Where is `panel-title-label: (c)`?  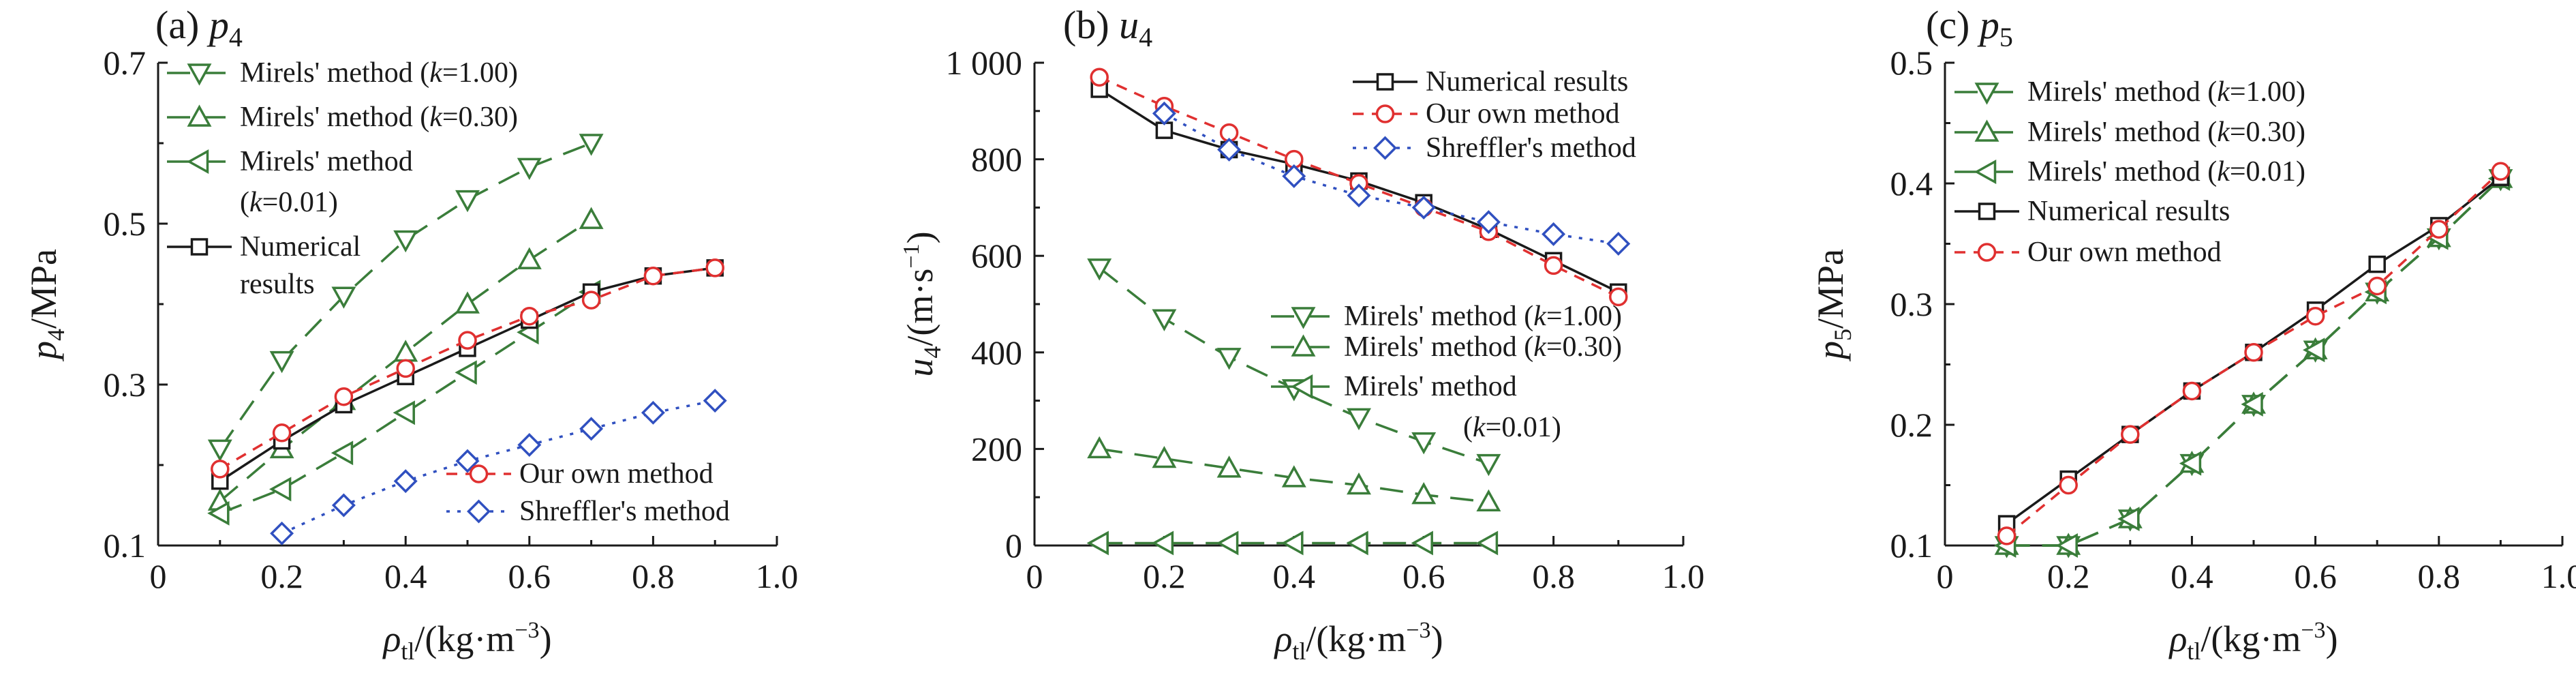
panel-title-label: (c) is located at coordinates (1953, 25).